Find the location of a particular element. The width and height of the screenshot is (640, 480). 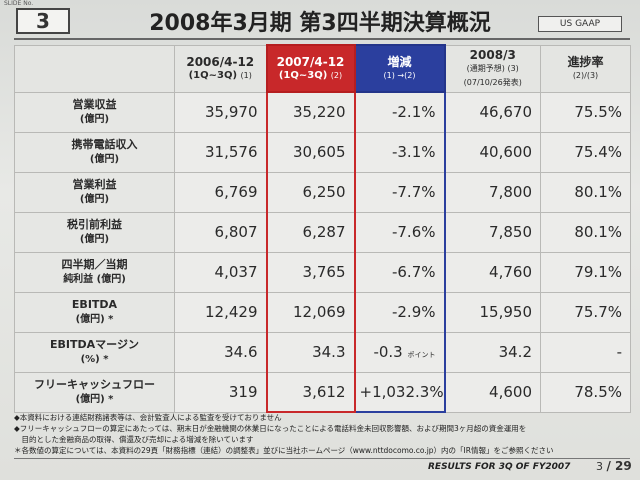

header-col-progress-line2: (2)/(3) is located at coordinates (585, 75).